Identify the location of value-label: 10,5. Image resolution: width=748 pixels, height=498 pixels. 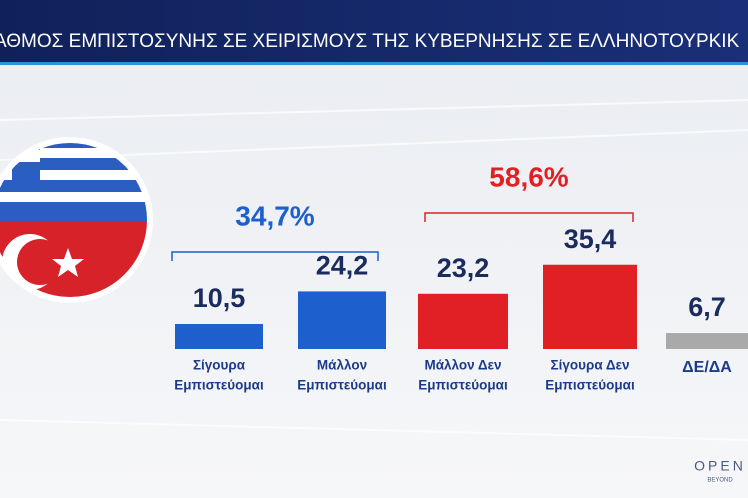
(219, 298).